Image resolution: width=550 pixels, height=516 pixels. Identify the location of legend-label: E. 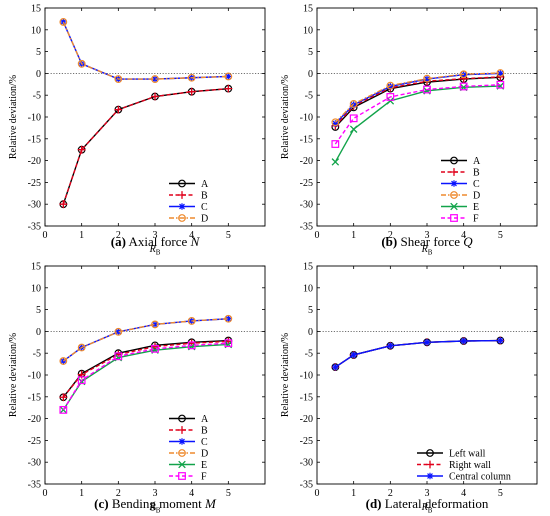
(204, 465).